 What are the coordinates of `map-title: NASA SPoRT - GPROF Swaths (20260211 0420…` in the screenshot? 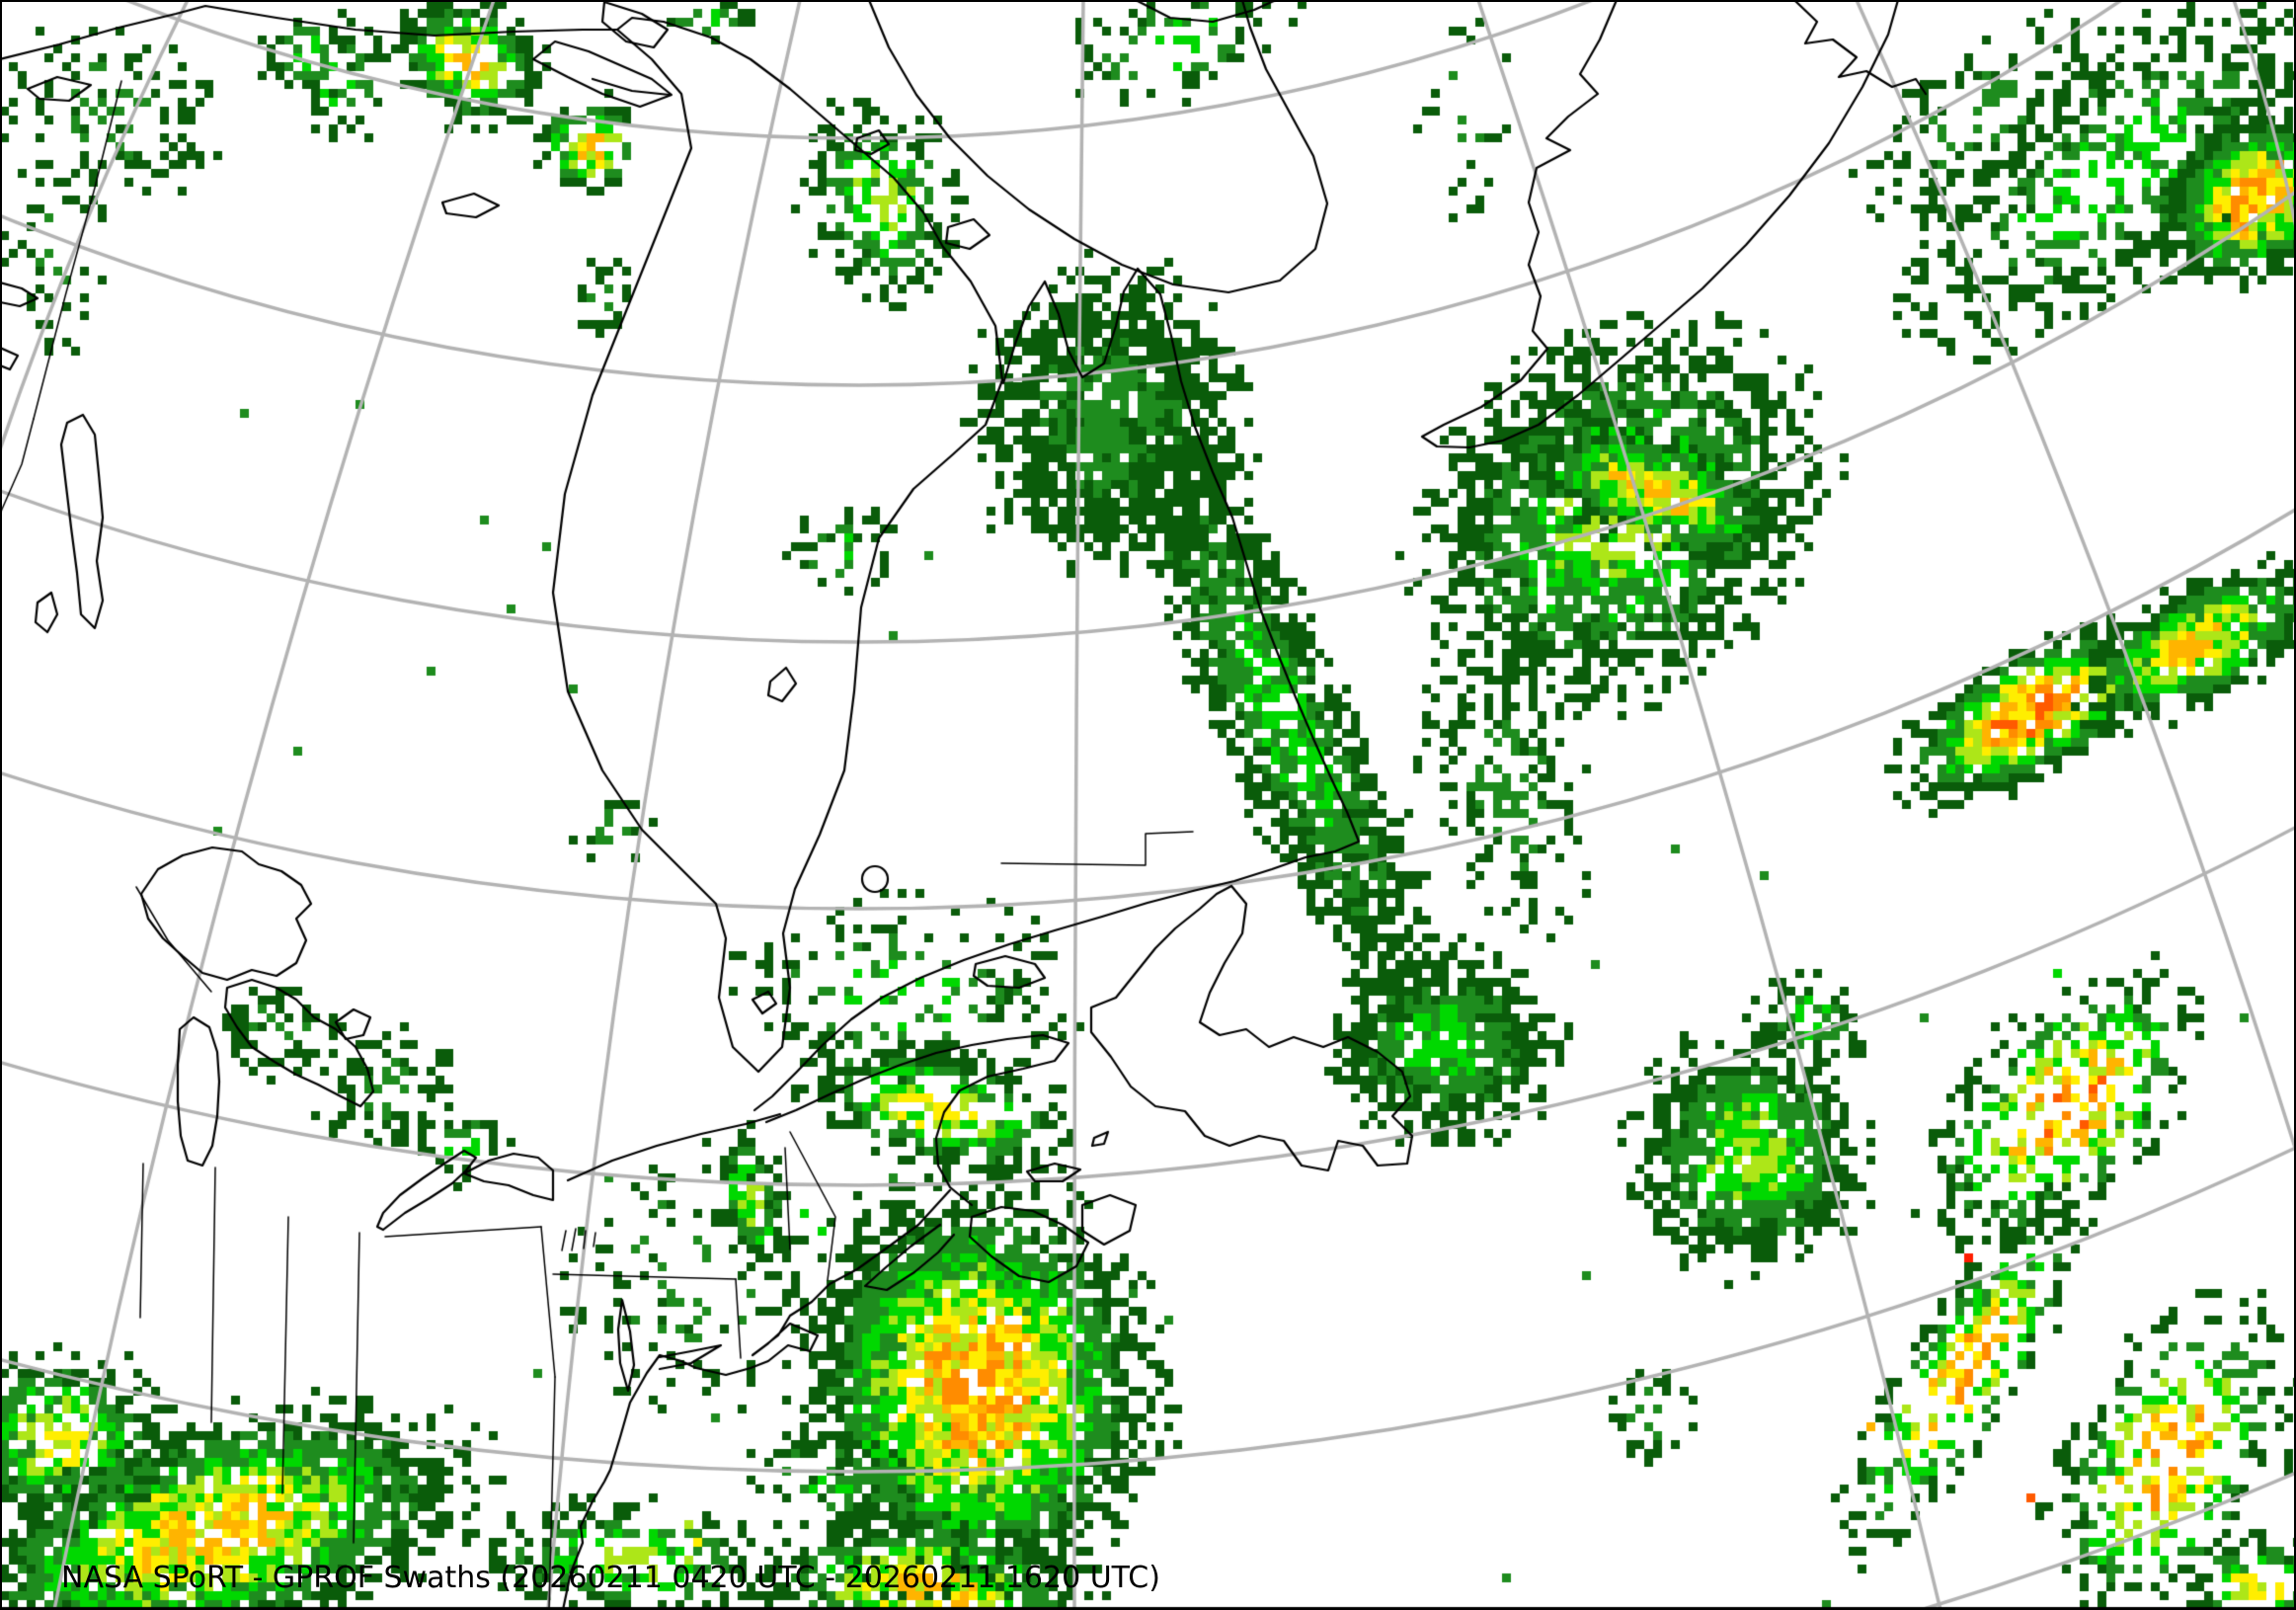 It's located at (611, 1578).